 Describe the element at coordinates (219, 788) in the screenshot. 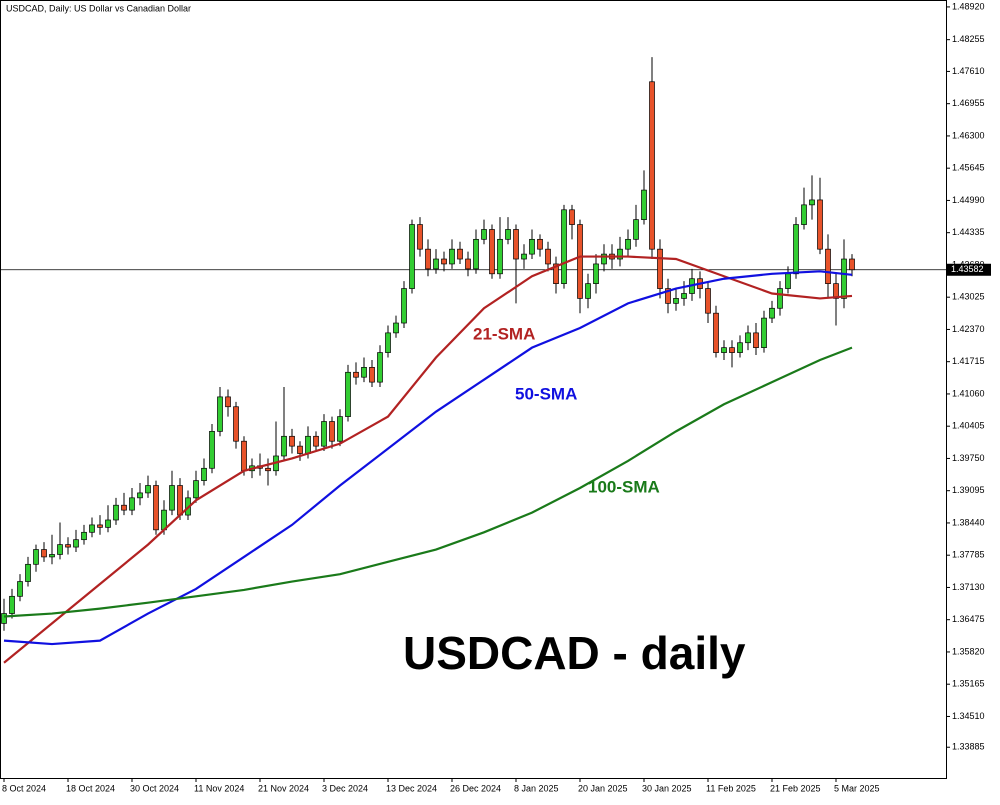

I see `x-tick-label: 11 Nov 2024` at that location.